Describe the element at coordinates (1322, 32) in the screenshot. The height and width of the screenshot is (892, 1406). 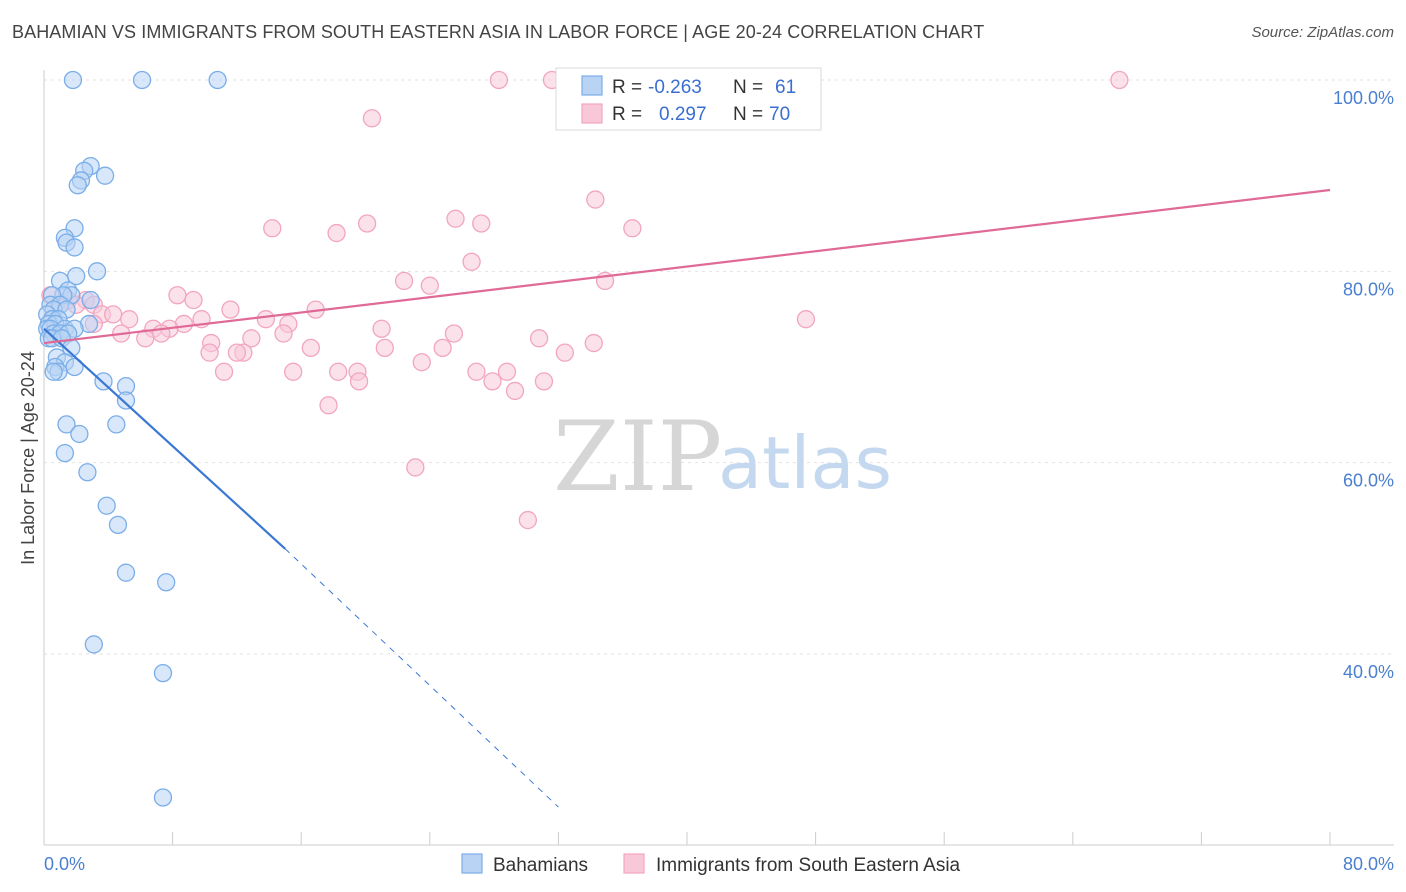
I see `source-label: Source: ZipAtlas.com` at that location.